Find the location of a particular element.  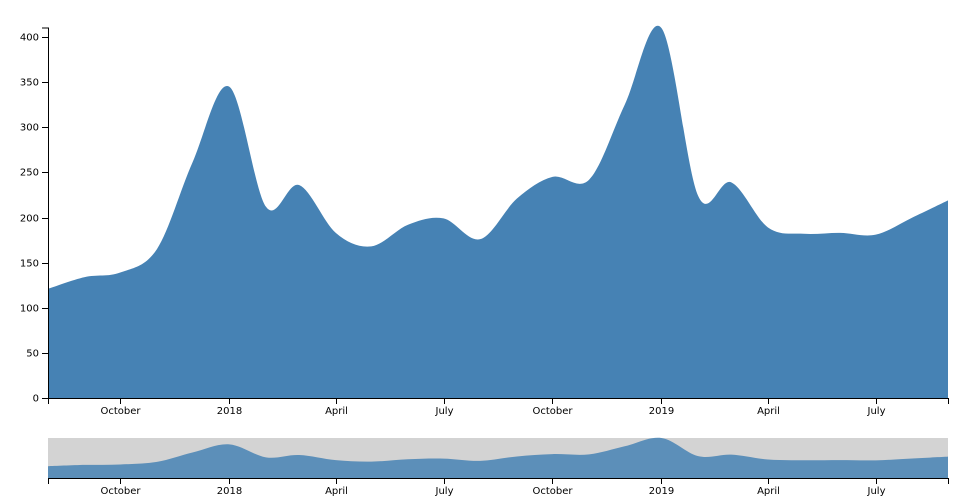

y-tick-label: 350 is located at coordinates (29, 83).